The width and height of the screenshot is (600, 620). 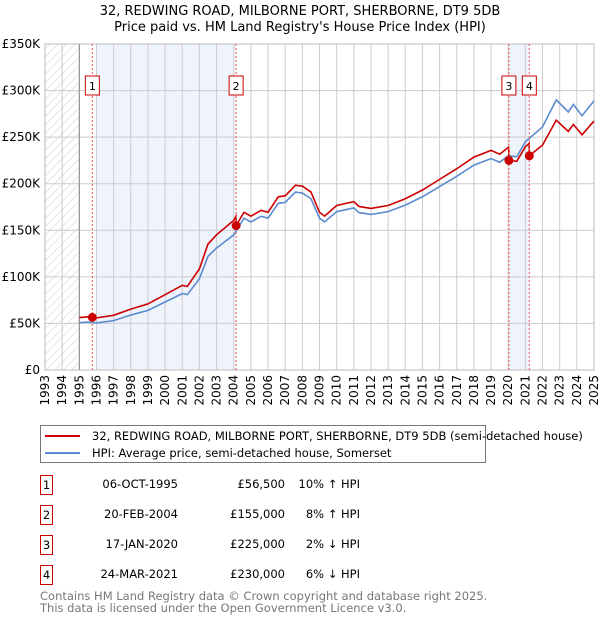 I want to click on x-tick-label: 2017, so click(x=457, y=390).